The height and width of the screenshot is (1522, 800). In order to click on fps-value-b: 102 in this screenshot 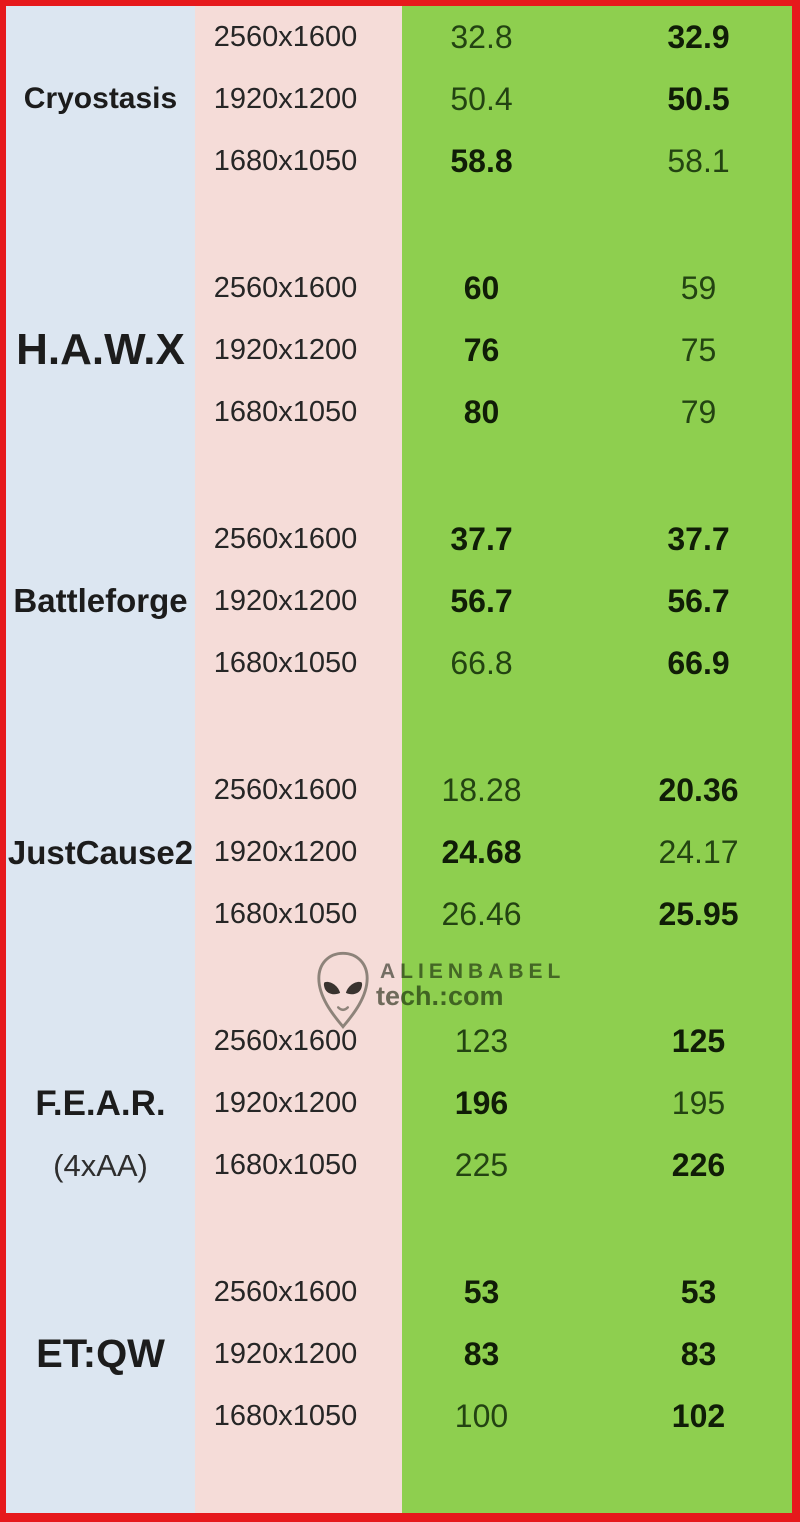, I will do `click(698, 1416)`.